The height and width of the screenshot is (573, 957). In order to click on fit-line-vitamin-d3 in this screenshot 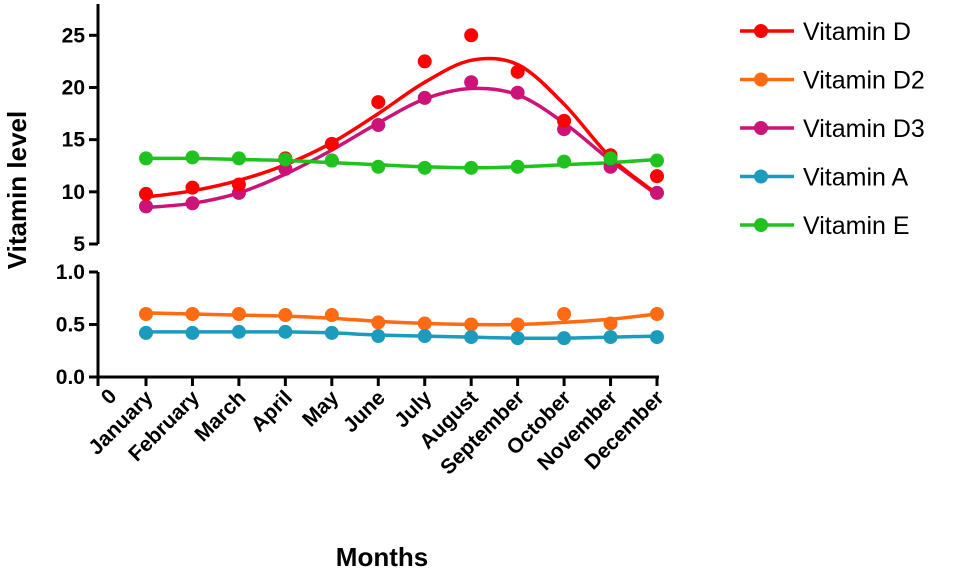, I will do `click(402, 148)`.